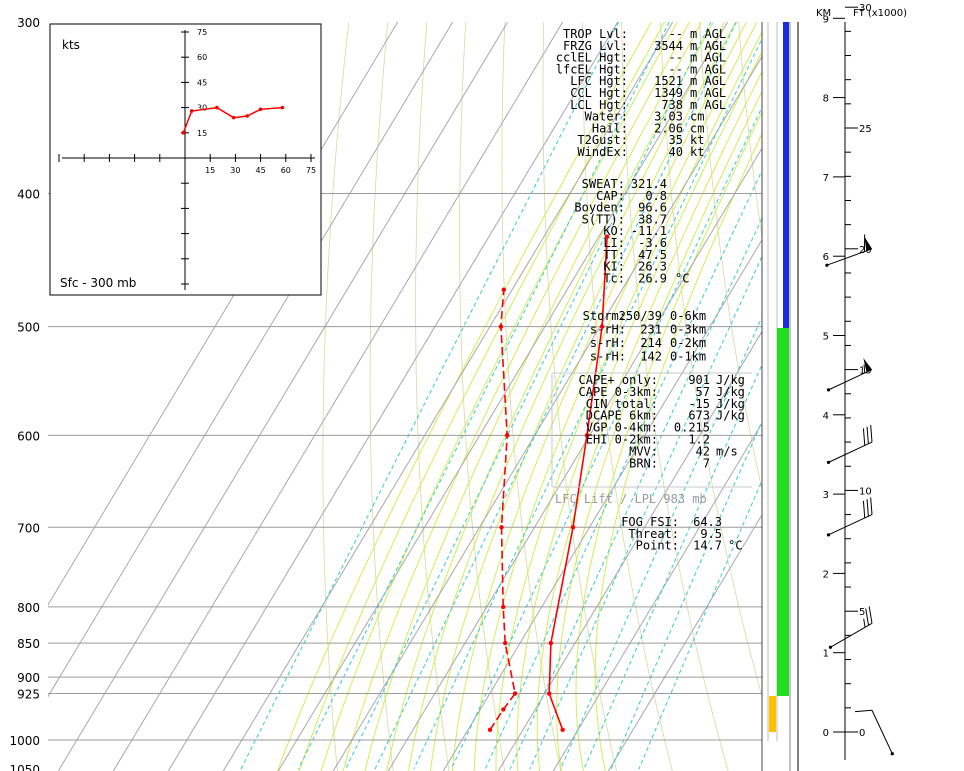  What do you see at coordinates (28, 695) in the screenshot?
I see `pressure-tick-label: 925` at bounding box center [28, 695].